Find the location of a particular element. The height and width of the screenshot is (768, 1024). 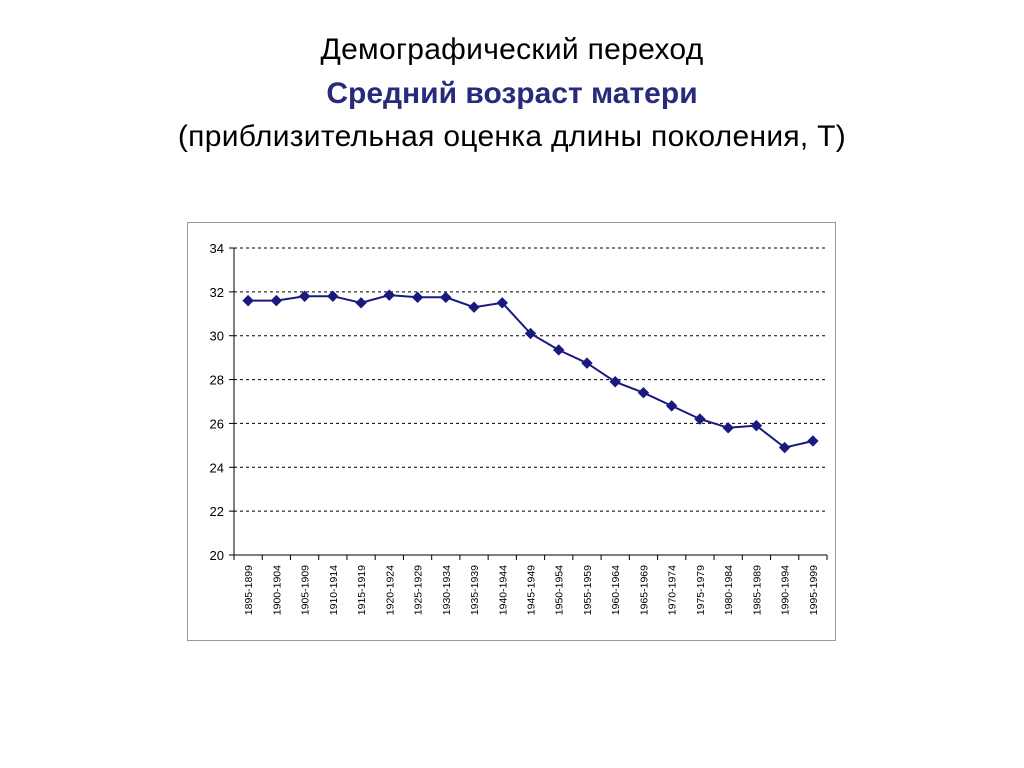

y-tick-label: 30 is located at coordinates (217, 336).